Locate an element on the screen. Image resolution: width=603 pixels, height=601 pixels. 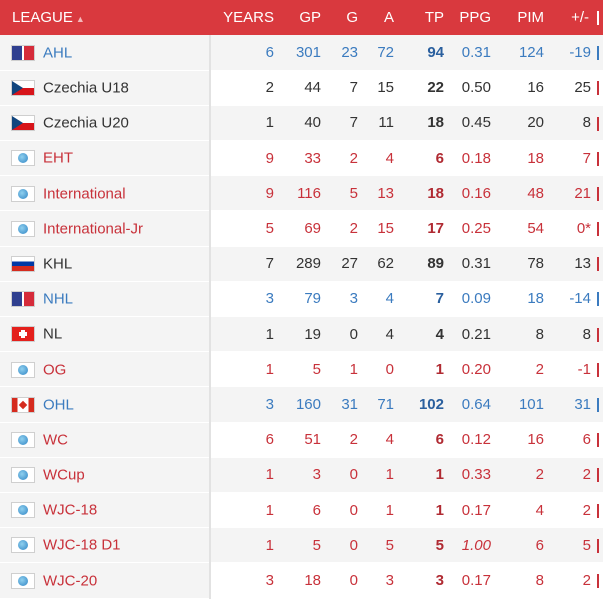
league-link: EHT is located at coordinates (58, 158).